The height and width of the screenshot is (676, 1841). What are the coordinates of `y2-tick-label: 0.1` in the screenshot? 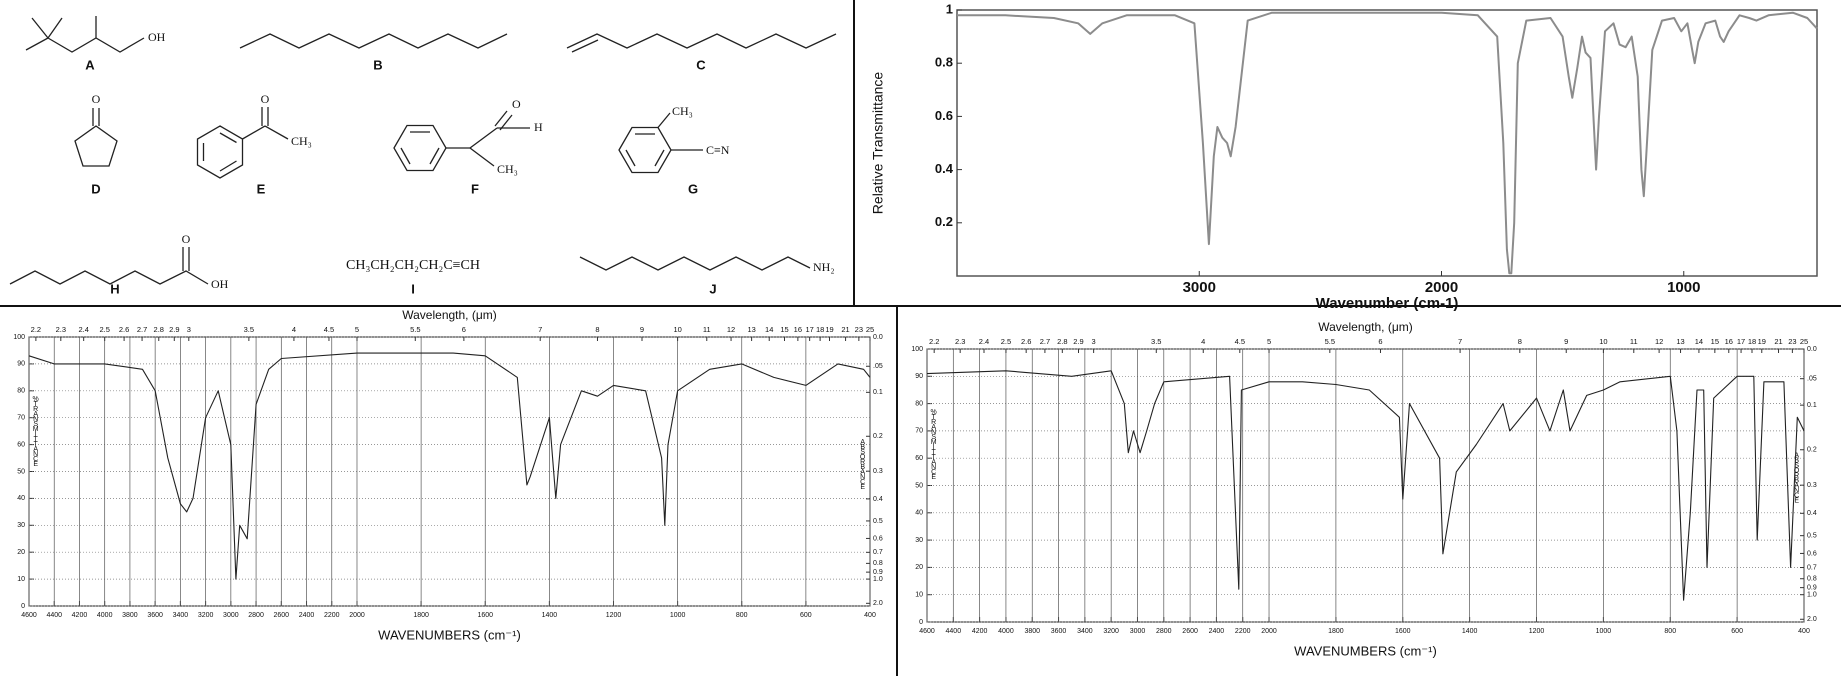 It's located at (878, 392).